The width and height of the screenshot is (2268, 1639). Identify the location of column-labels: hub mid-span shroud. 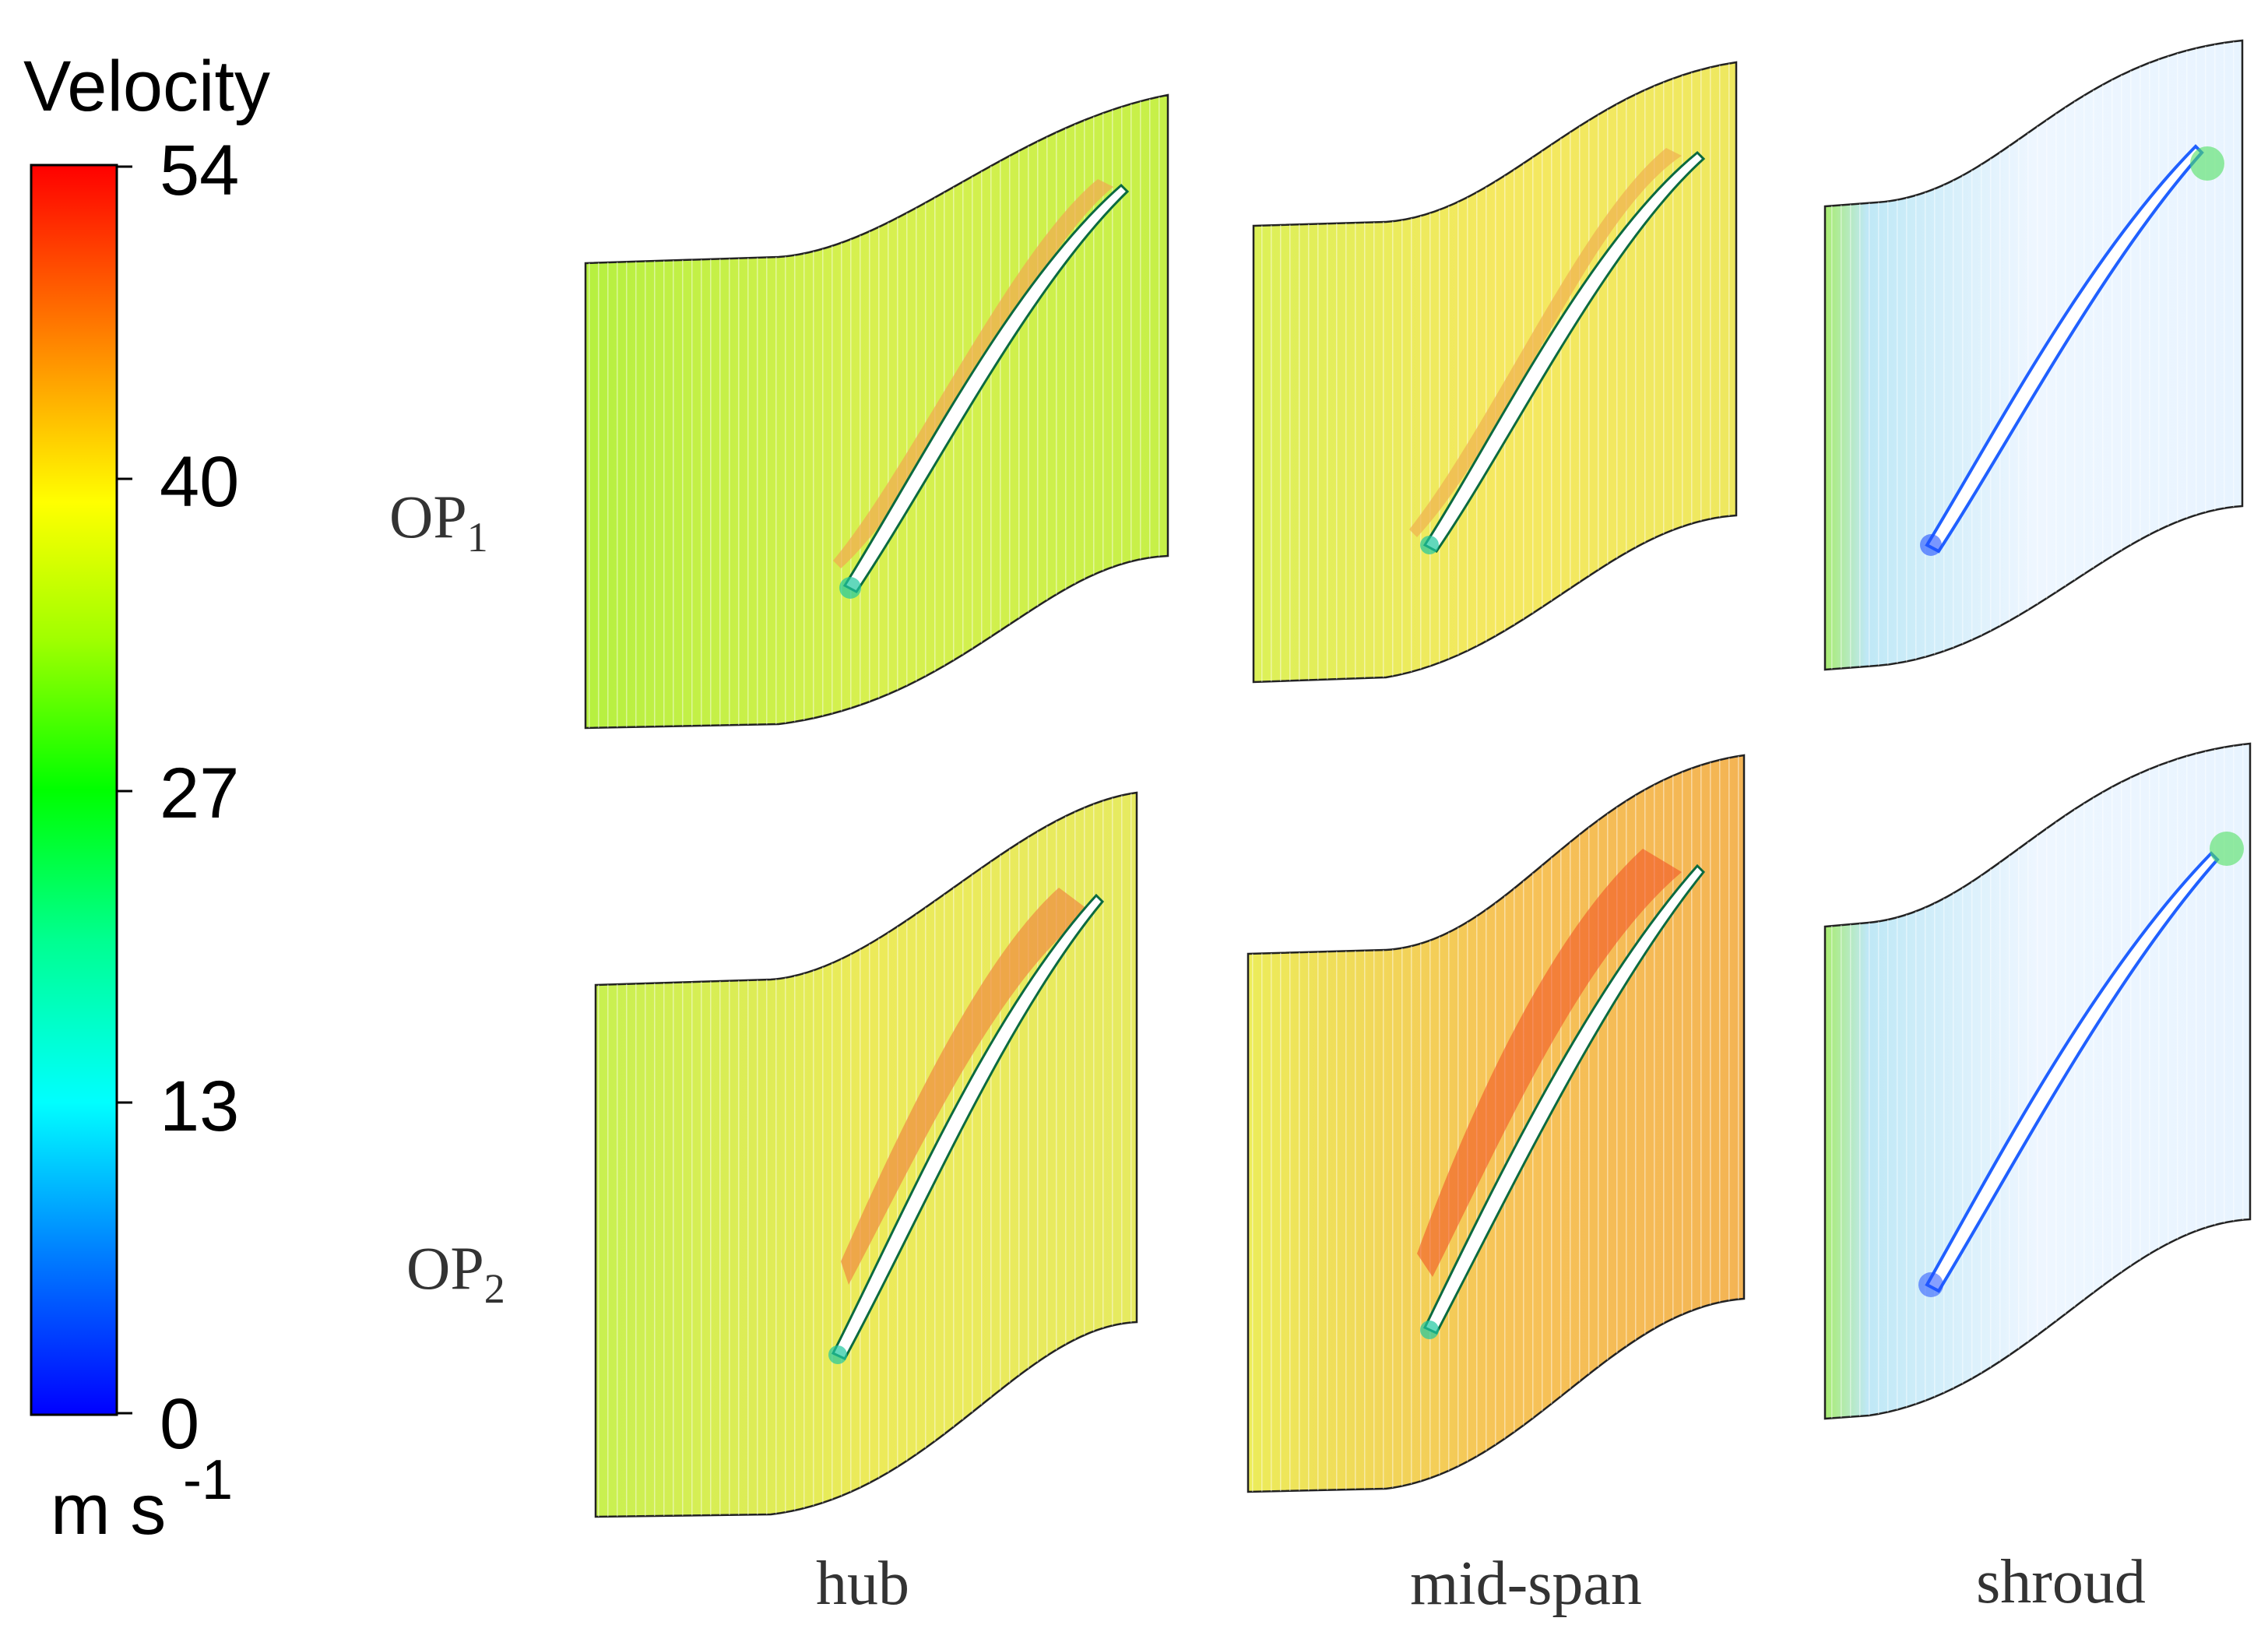
(1481, 1583).